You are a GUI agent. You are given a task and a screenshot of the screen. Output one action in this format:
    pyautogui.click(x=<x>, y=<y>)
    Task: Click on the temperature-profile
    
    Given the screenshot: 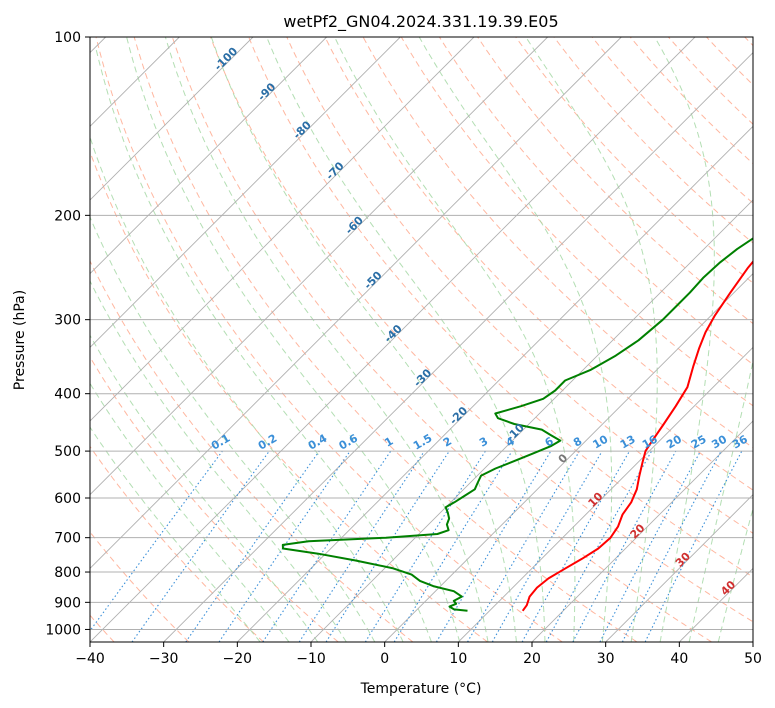 What is the action you would take?
    pyautogui.click(x=637, y=436)
    